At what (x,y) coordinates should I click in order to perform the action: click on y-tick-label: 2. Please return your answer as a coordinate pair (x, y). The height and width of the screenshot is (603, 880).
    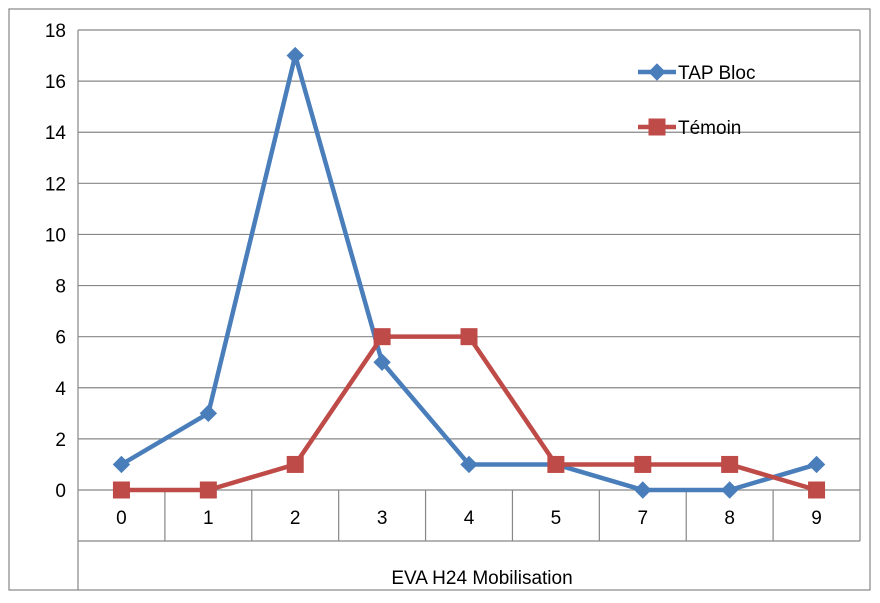
    Looking at the image, I should click on (60, 440).